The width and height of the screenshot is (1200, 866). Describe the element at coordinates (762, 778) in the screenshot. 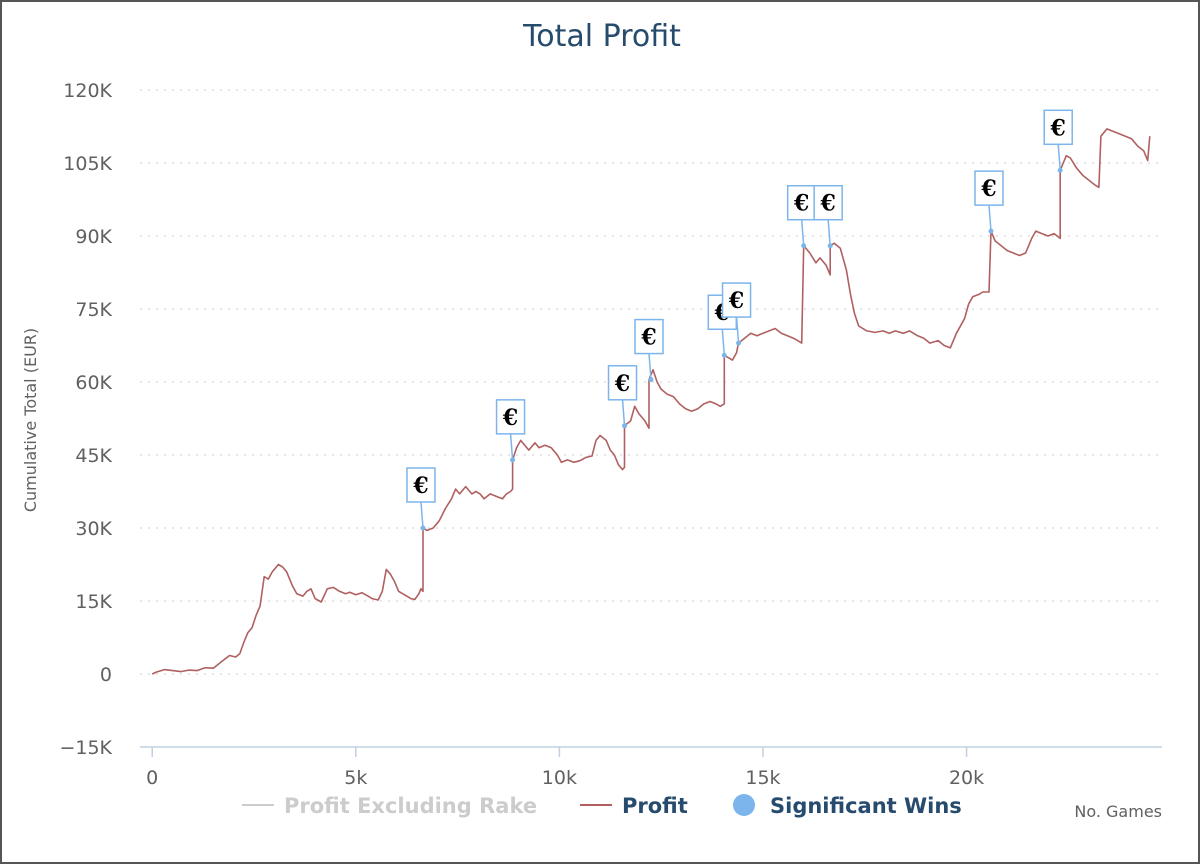

I see `x-tick-label: 15k` at that location.